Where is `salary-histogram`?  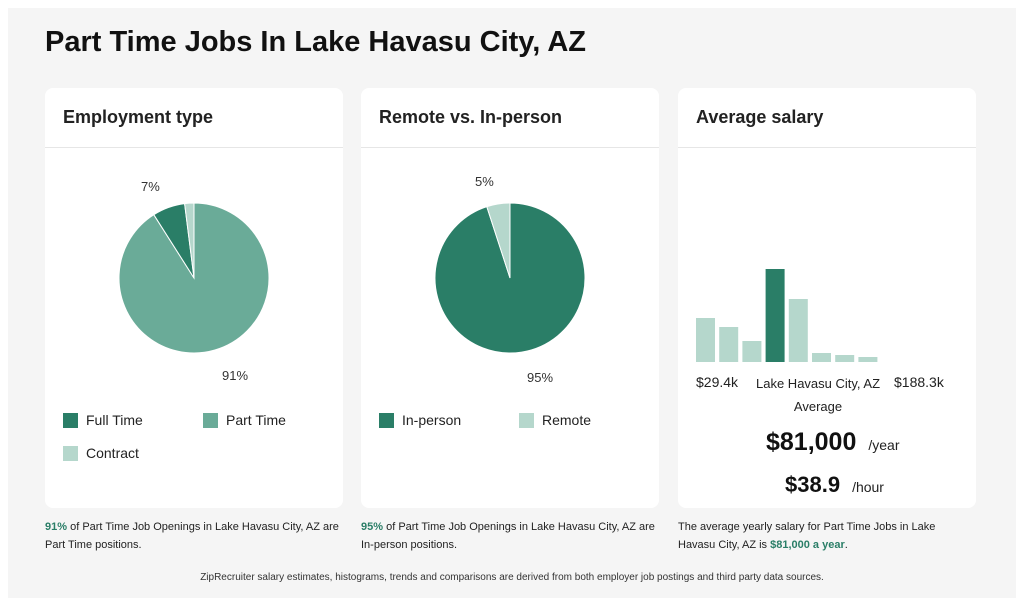
salary-histogram is located at coordinates (787, 315).